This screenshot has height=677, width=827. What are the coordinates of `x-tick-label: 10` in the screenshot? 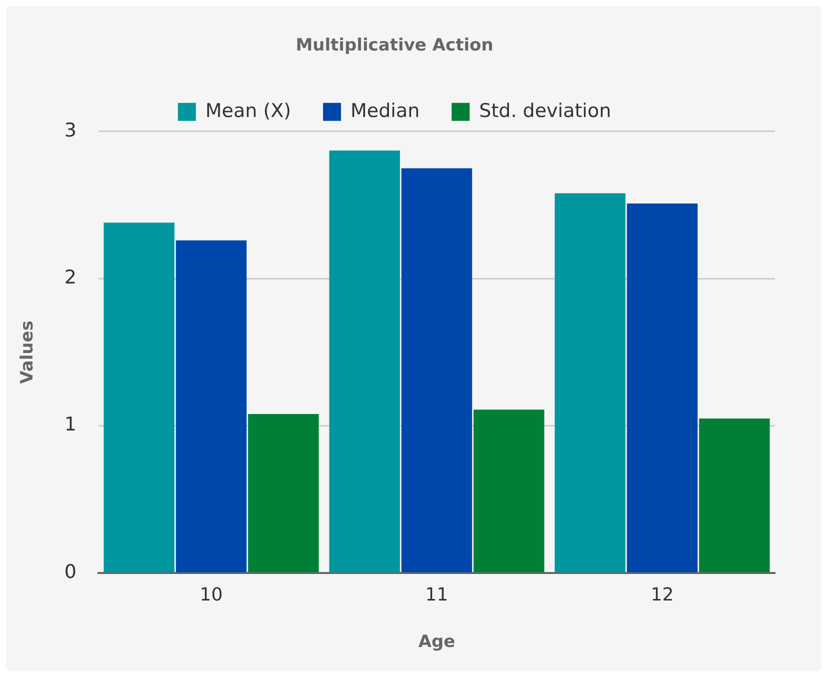 It's located at (211, 595).